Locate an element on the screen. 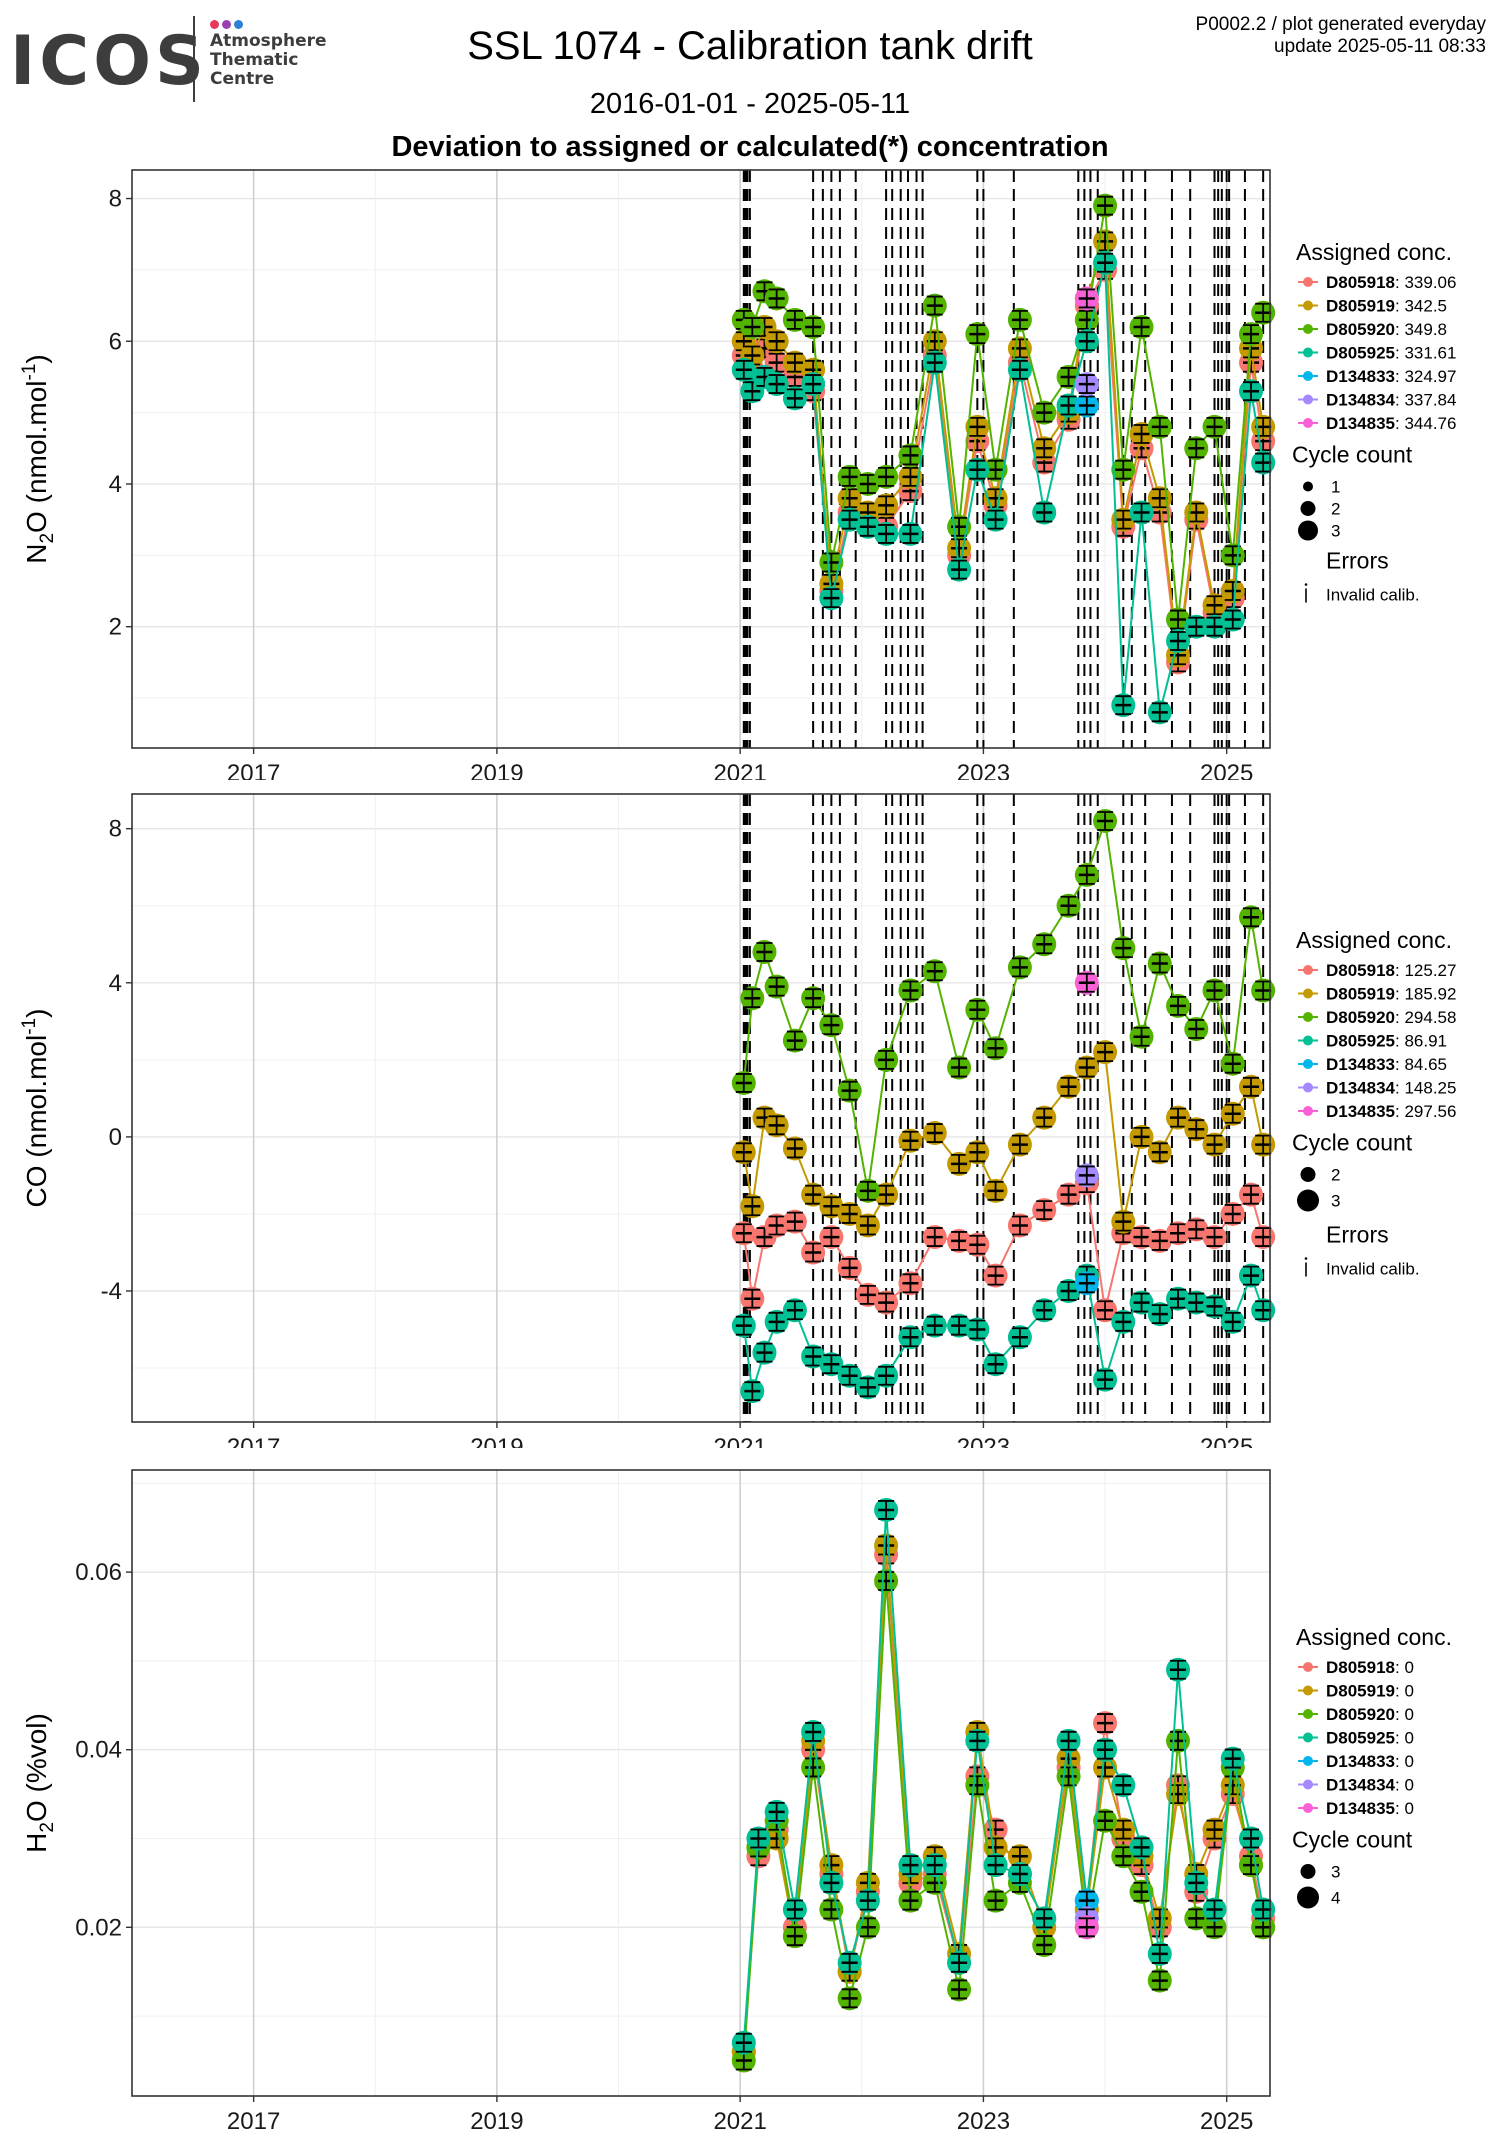 This screenshot has width=1500, height=2145. x-tick-label: 2017 is located at coordinates (253, 770).